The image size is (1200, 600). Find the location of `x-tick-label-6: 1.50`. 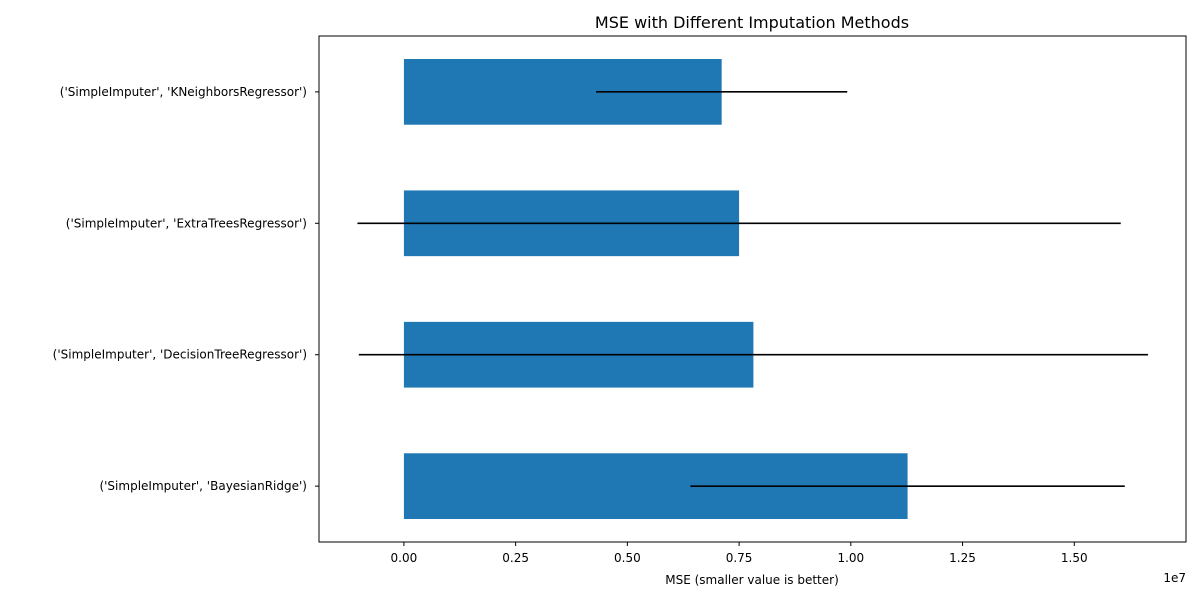

x-tick-label-6: 1.50 is located at coordinates (1074, 558).